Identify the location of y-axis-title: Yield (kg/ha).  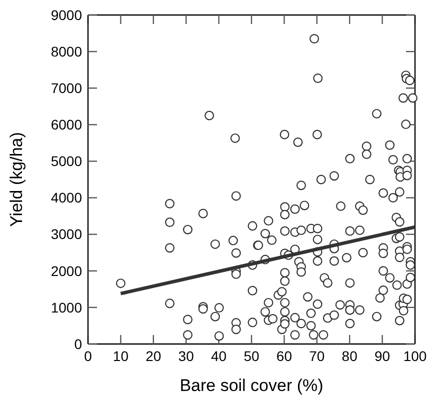
(16, 179).